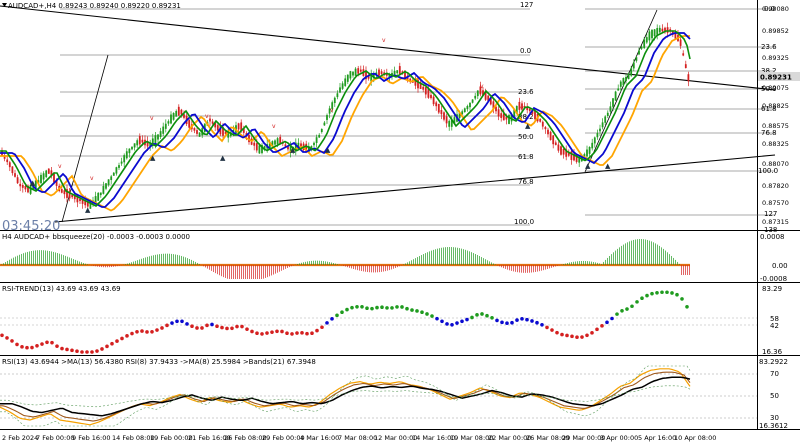 Image resolution: width=800 pixels, height=442 pixels. Describe the element at coordinates (774, 258) in the screenshot. I see `bbsqueeze-scale: 0.0008 0.00 -0.0008` at that location.